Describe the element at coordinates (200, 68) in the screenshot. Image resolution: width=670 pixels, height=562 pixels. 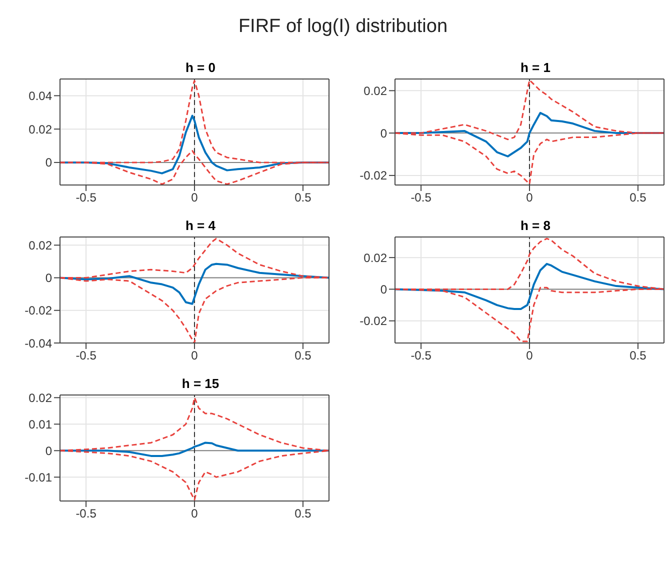
I see `chart-title: h = 0` at that location.